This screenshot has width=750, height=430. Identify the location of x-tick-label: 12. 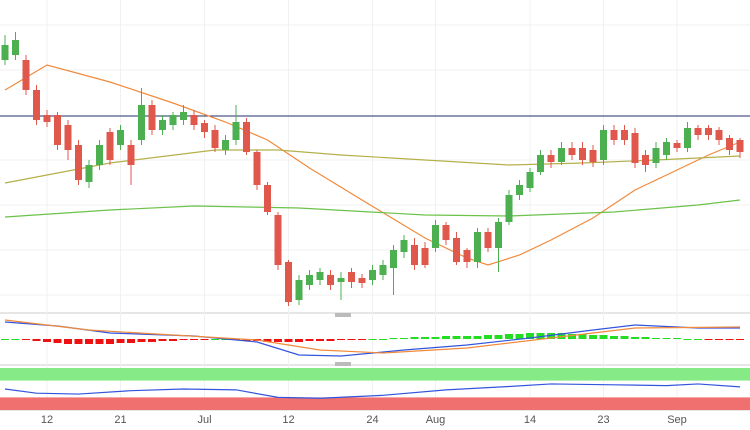
(288, 420).